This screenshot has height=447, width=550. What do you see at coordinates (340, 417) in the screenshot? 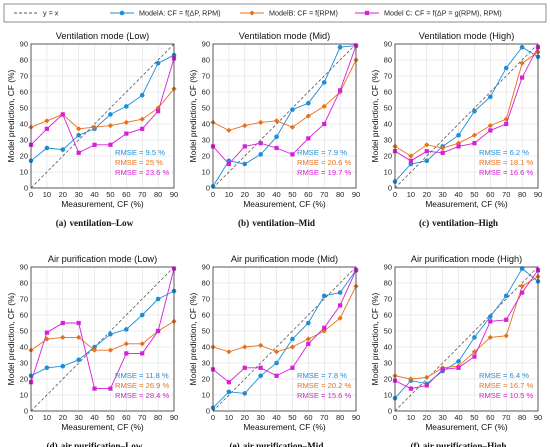
I see `x-tick-label: 80` at bounding box center [340, 417].